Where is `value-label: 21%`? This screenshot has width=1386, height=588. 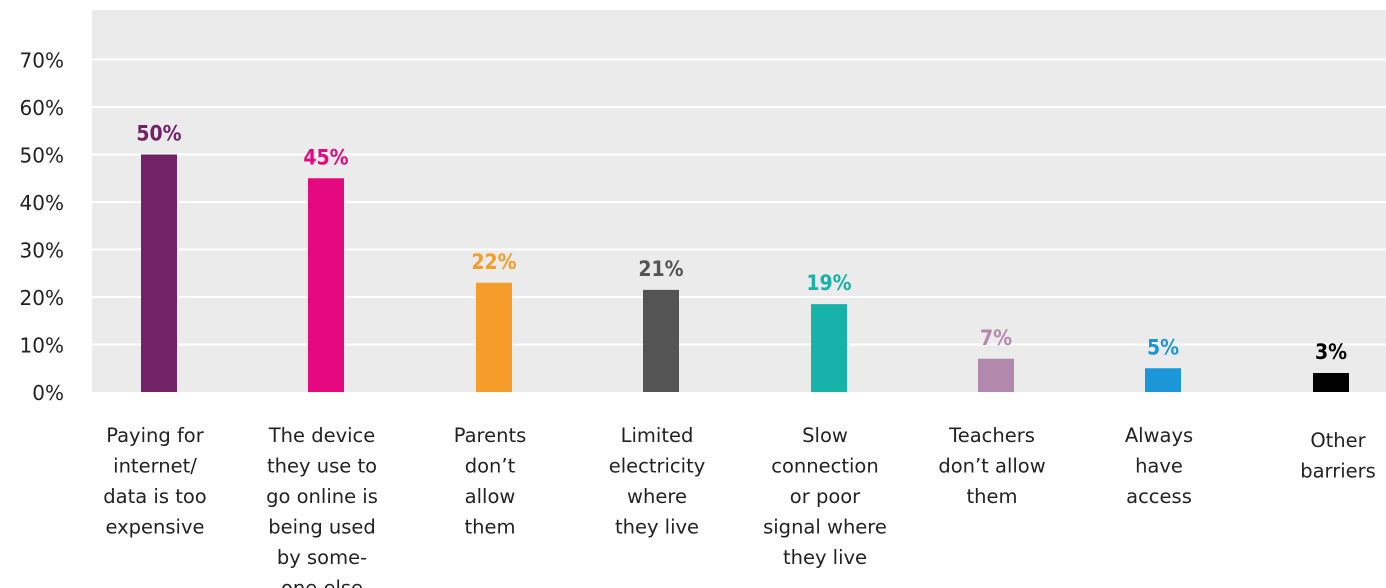
value-label: 21% is located at coordinates (660, 269).